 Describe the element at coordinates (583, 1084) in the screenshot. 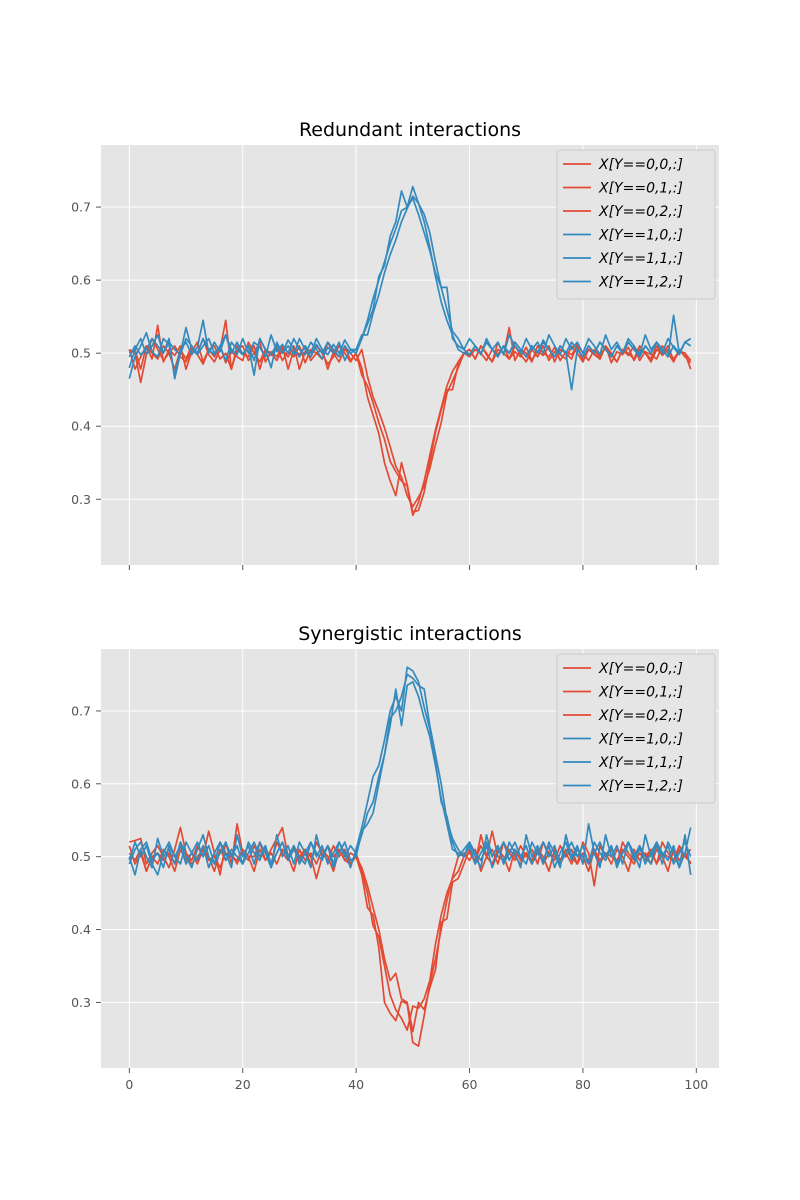

I see `x-tick-label: 80` at that location.